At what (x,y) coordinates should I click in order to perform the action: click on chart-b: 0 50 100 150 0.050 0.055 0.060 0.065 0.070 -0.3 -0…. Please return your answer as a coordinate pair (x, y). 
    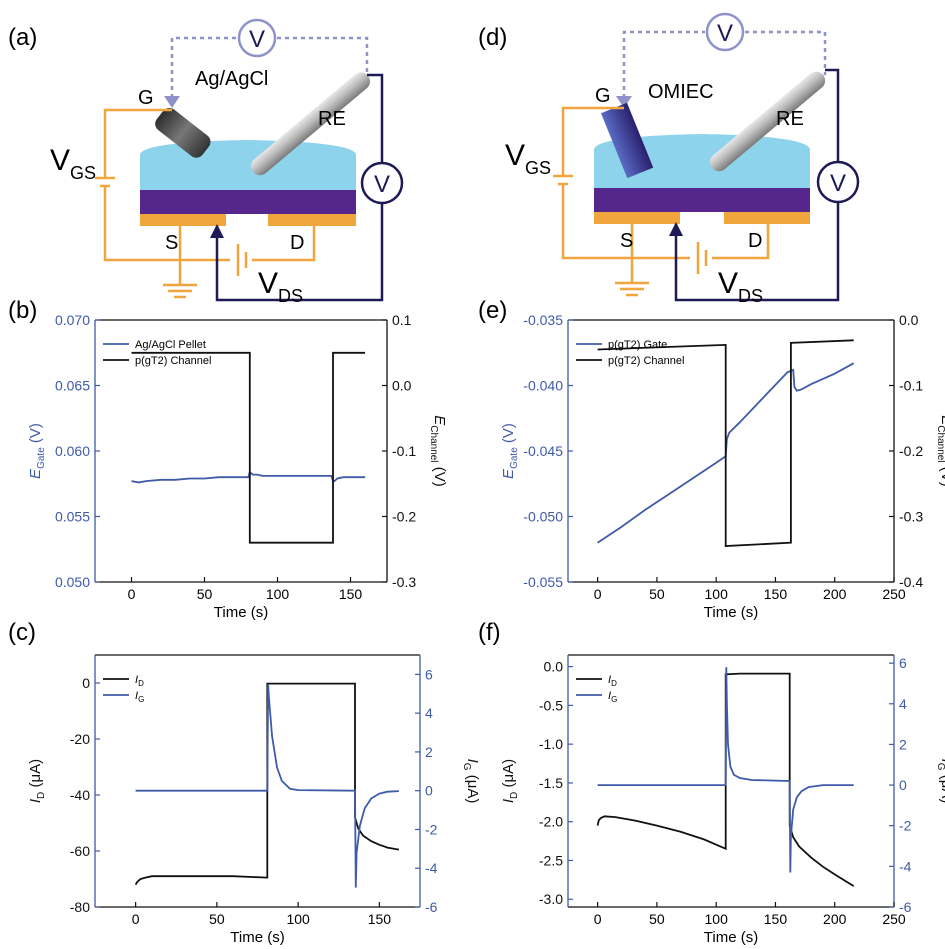
    Looking at the image, I should click on (237, 466).